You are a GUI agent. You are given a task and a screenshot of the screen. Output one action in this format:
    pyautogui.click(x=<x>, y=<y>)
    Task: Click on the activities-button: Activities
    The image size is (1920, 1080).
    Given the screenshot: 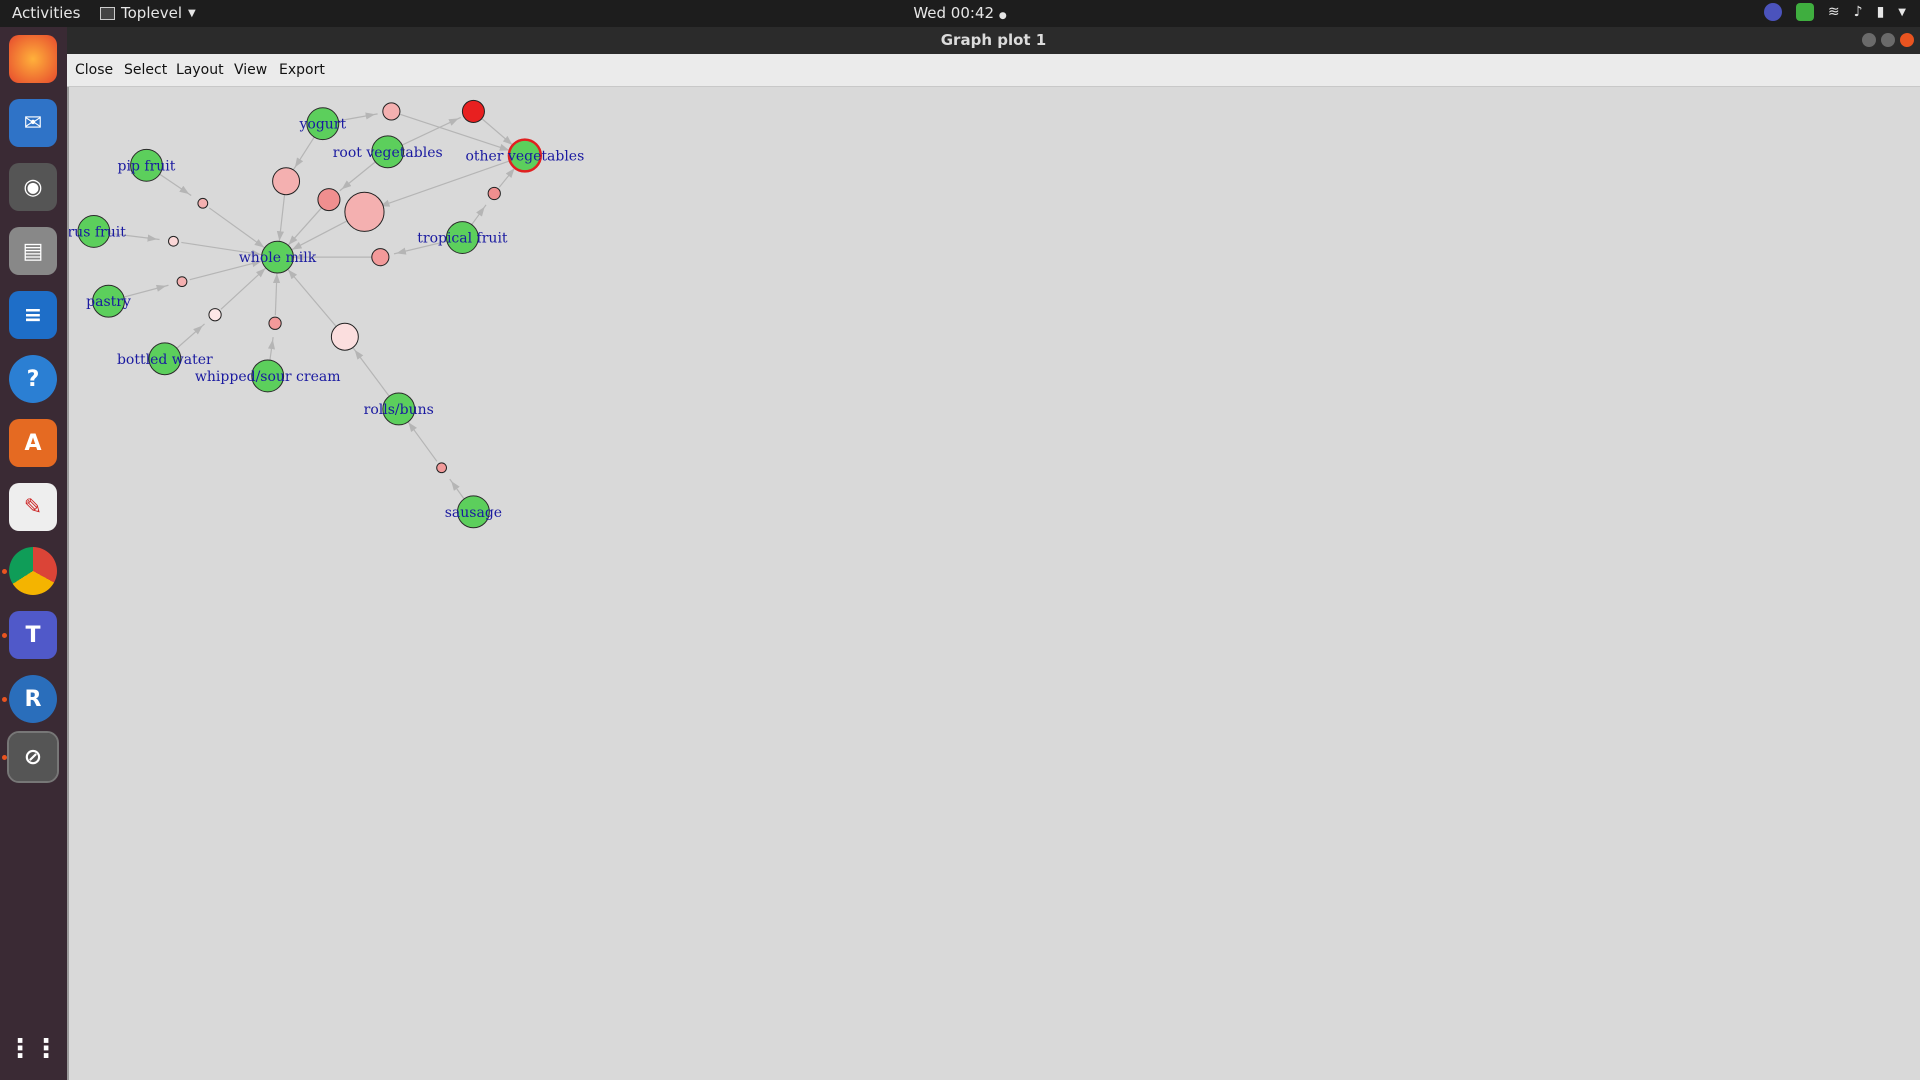 What is the action you would take?
    pyautogui.click(x=46, y=13)
    